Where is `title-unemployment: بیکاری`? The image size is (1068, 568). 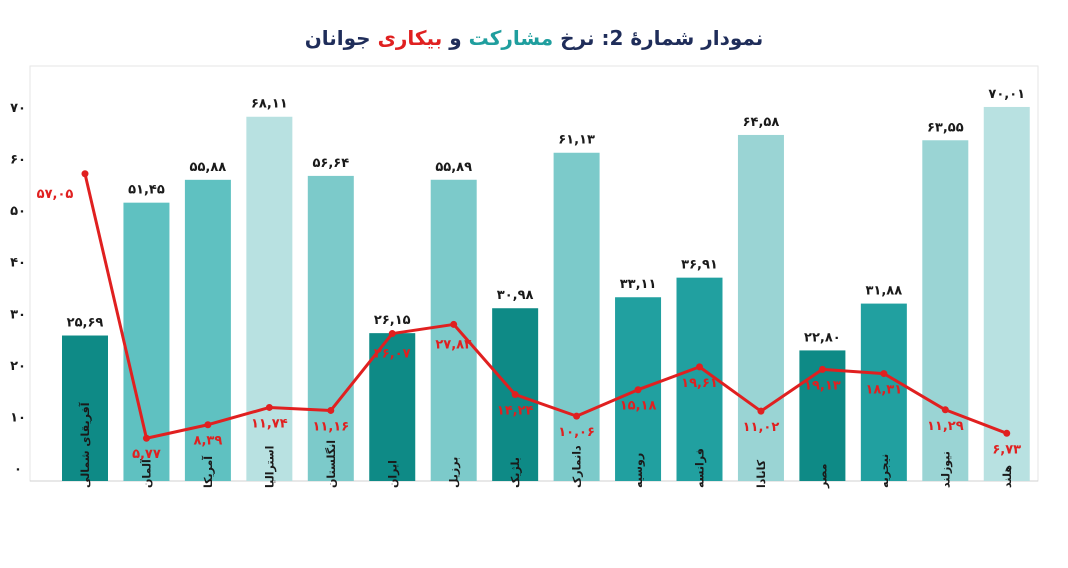 title-unemployment: بیکاری is located at coordinates (410, 38).